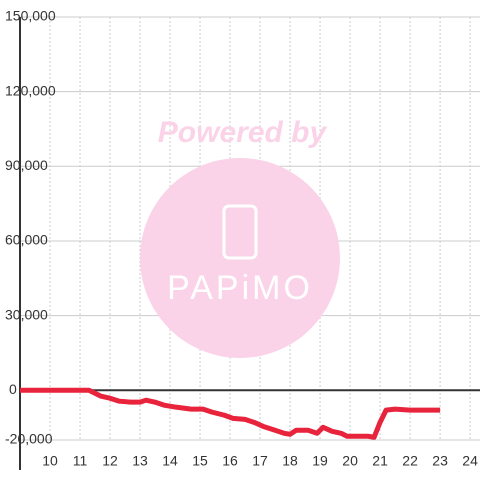 This screenshot has width=480, height=480. I want to click on x-tick-label: 11, so click(80, 461).